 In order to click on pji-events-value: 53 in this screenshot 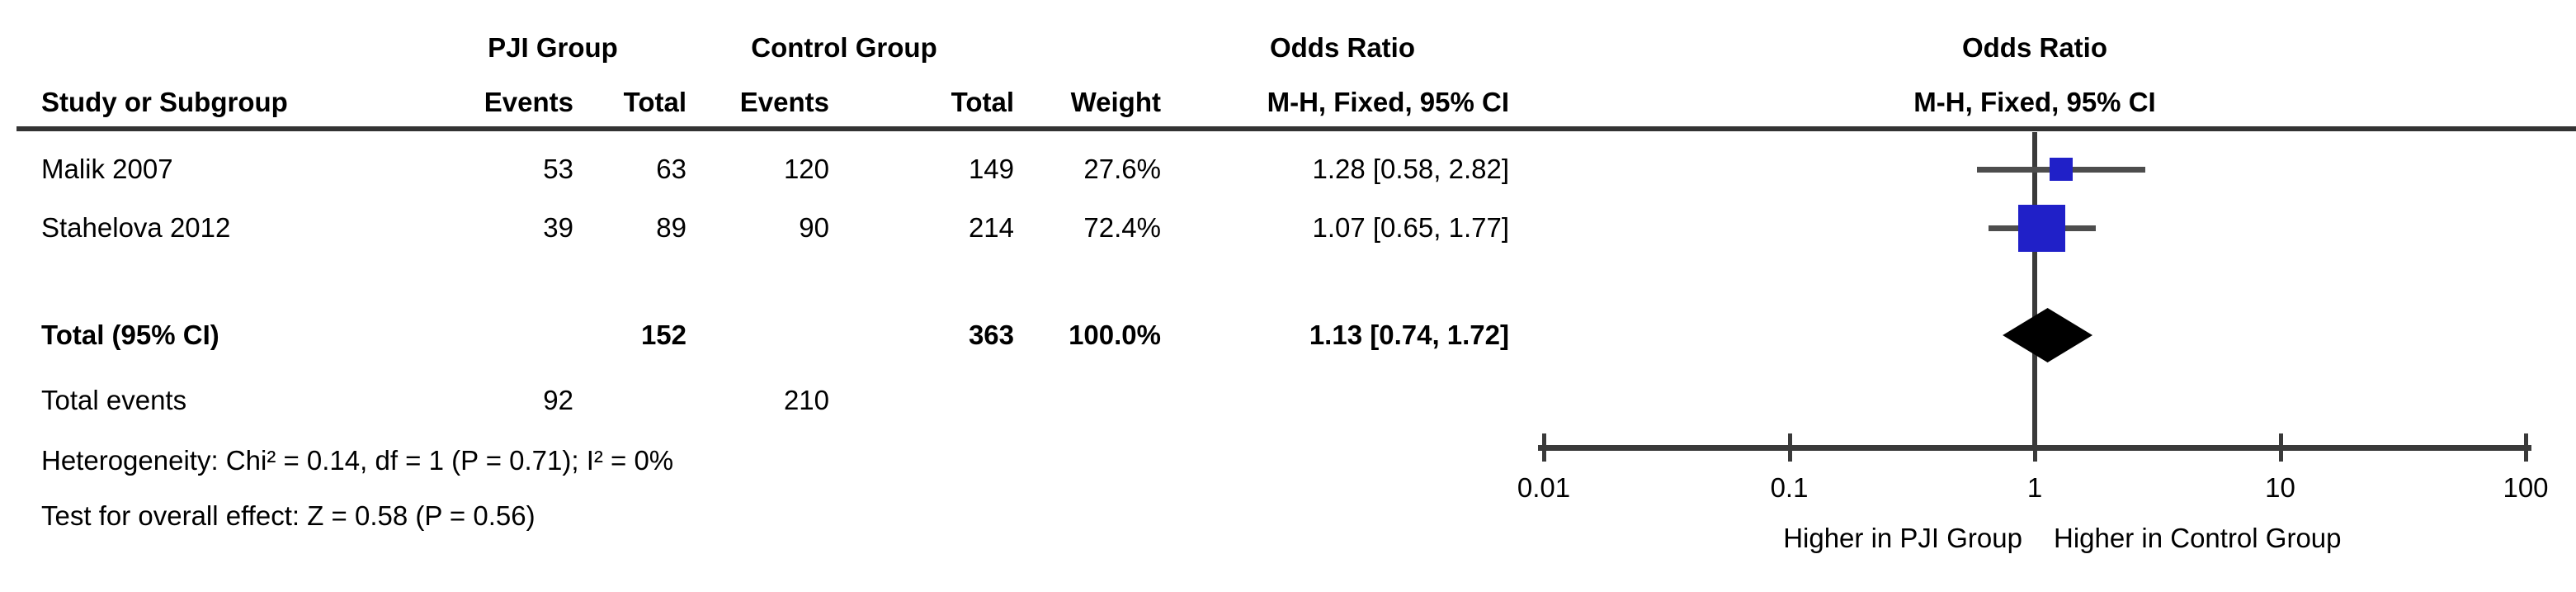, I will do `click(558, 169)`.